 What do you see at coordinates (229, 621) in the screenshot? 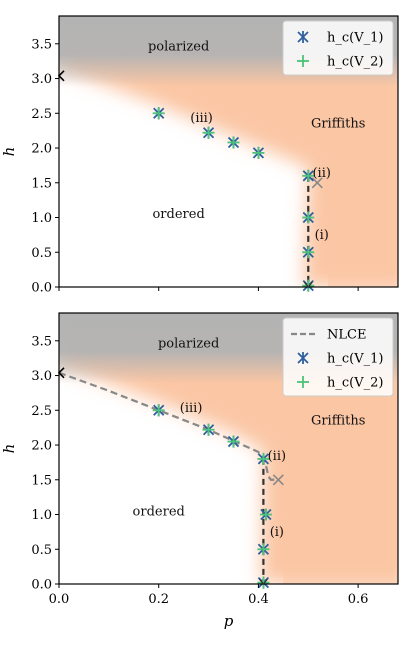
I see `x-axis-label: p` at bounding box center [229, 621].